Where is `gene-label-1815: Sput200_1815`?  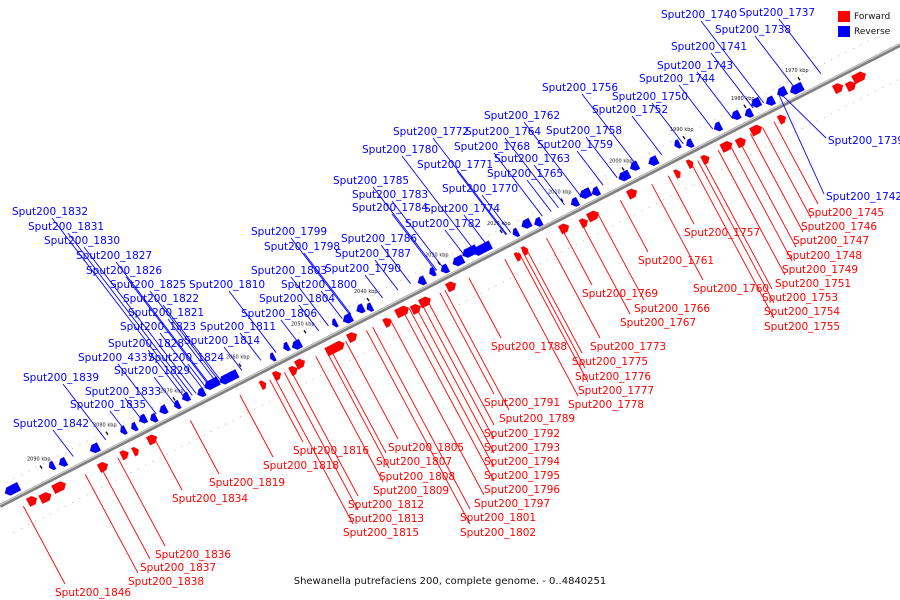
gene-label-1815: Sput200_1815 is located at coordinates (381, 533).